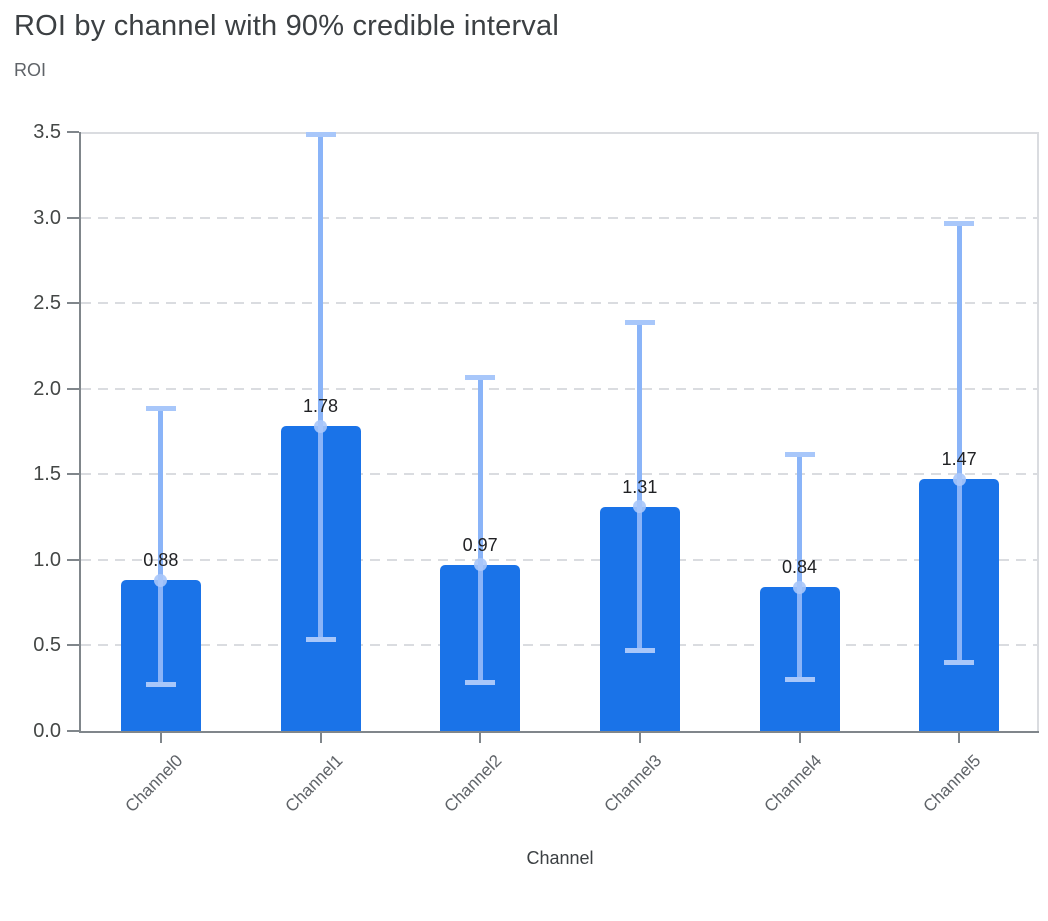 This screenshot has width=1048, height=921. What do you see at coordinates (30, 70) in the screenshot?
I see `y-axis-title: ROI` at bounding box center [30, 70].